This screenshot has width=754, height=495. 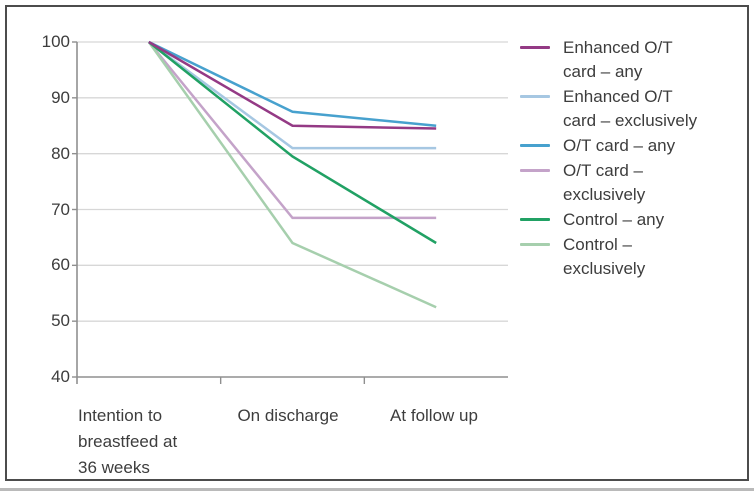 What do you see at coordinates (60, 153) in the screenshot?
I see `y-tick-label: 80` at bounding box center [60, 153].